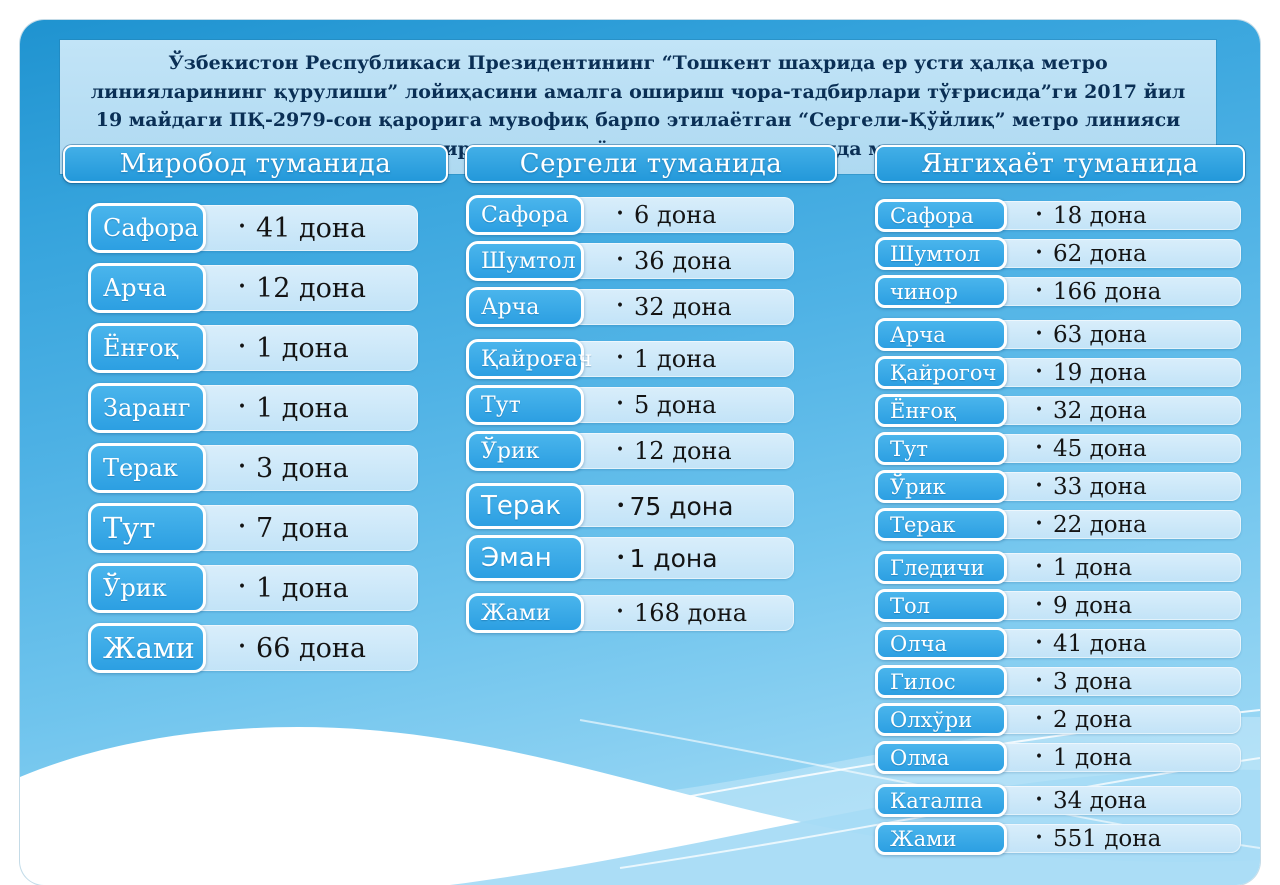 This screenshot has width=1280, height=885. Describe the element at coordinates (516, 558) in the screenshot. I see `tree-name: Эман` at that location.